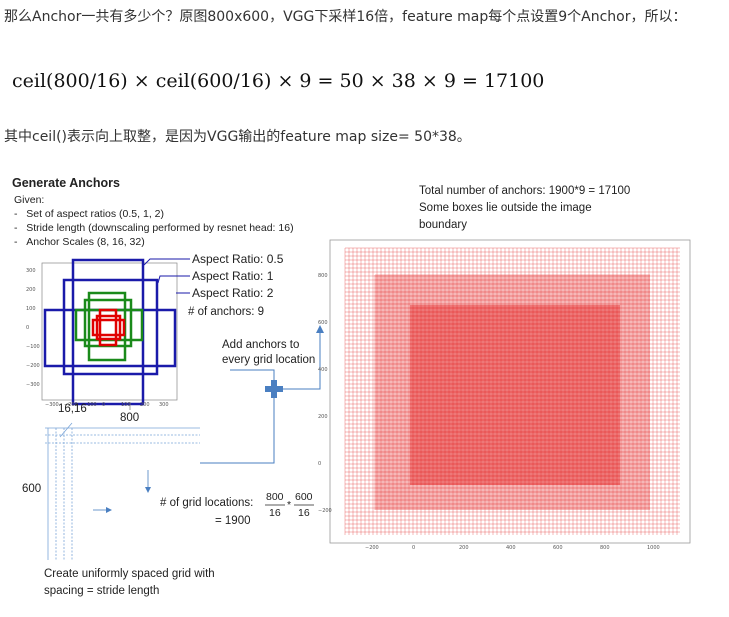  Describe the element at coordinates (238, 259) in the screenshot. I see `aspect-label-1: Aspect Ratio: 0.5` at that location.